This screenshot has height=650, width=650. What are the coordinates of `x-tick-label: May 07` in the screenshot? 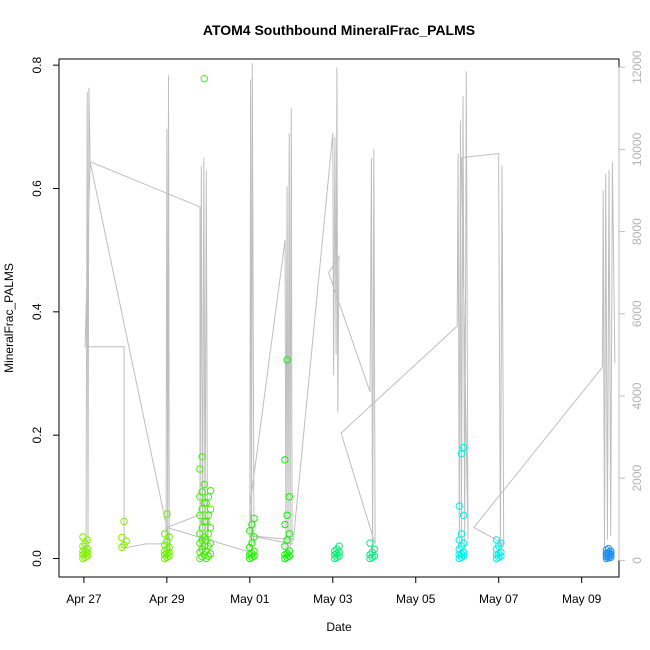 It's located at (499, 599).